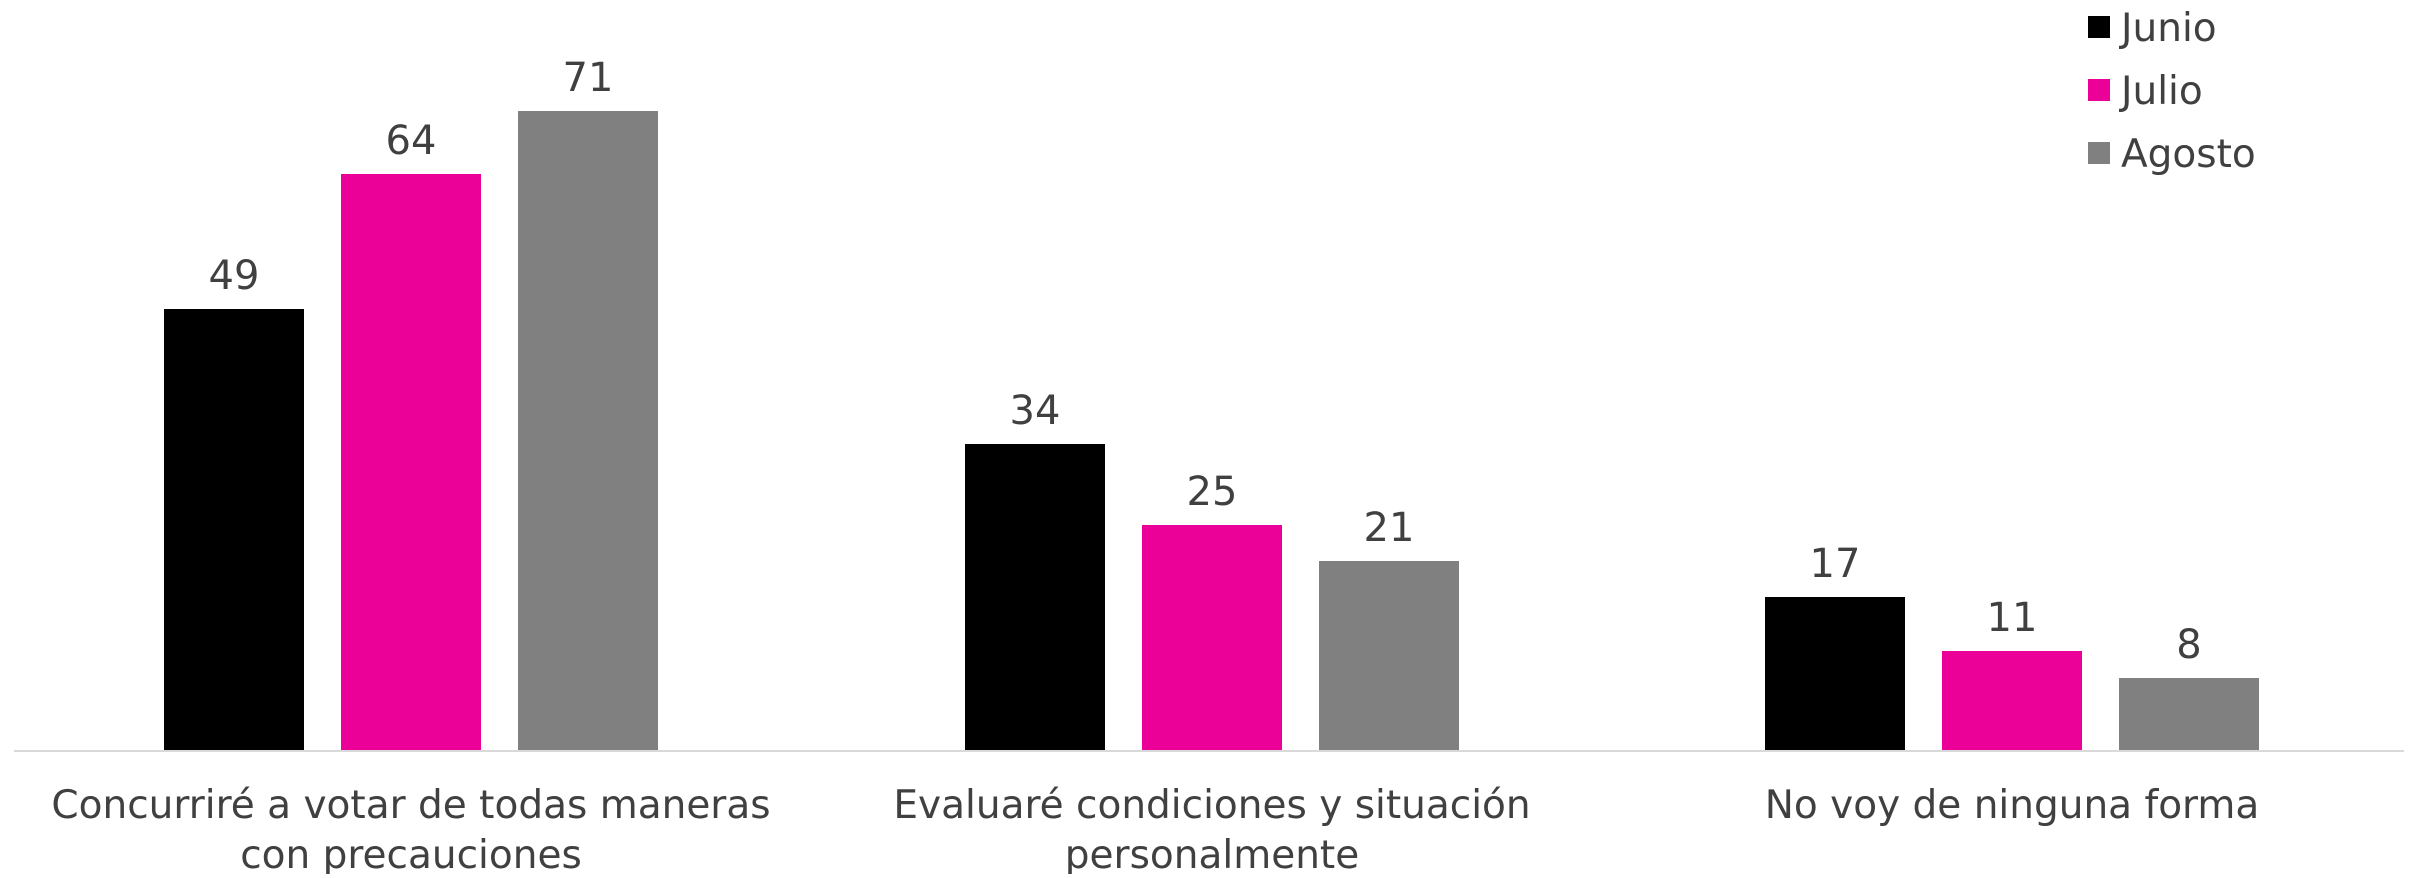  Describe the element at coordinates (2188, 154) in the screenshot. I see `legend-label-agosto: Agosto` at that location.